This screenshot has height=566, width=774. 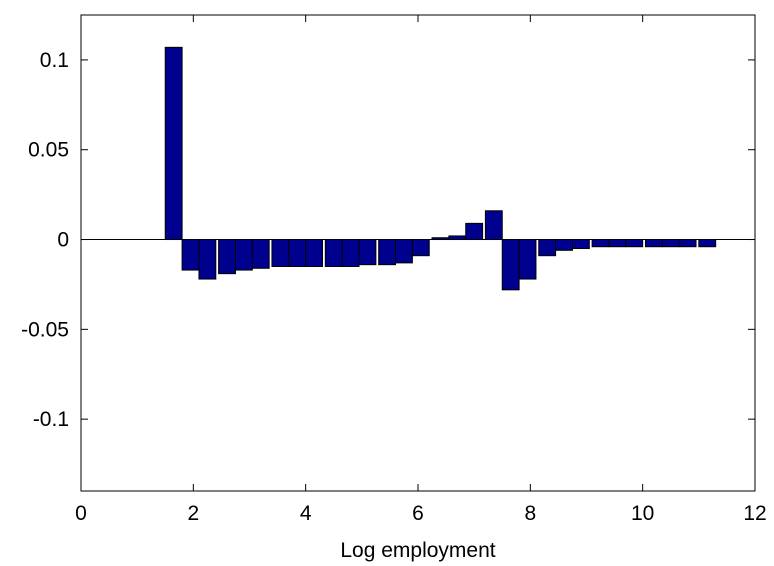 What do you see at coordinates (54, 60) in the screenshot?
I see `y-tick-label: 0.1` at bounding box center [54, 60].